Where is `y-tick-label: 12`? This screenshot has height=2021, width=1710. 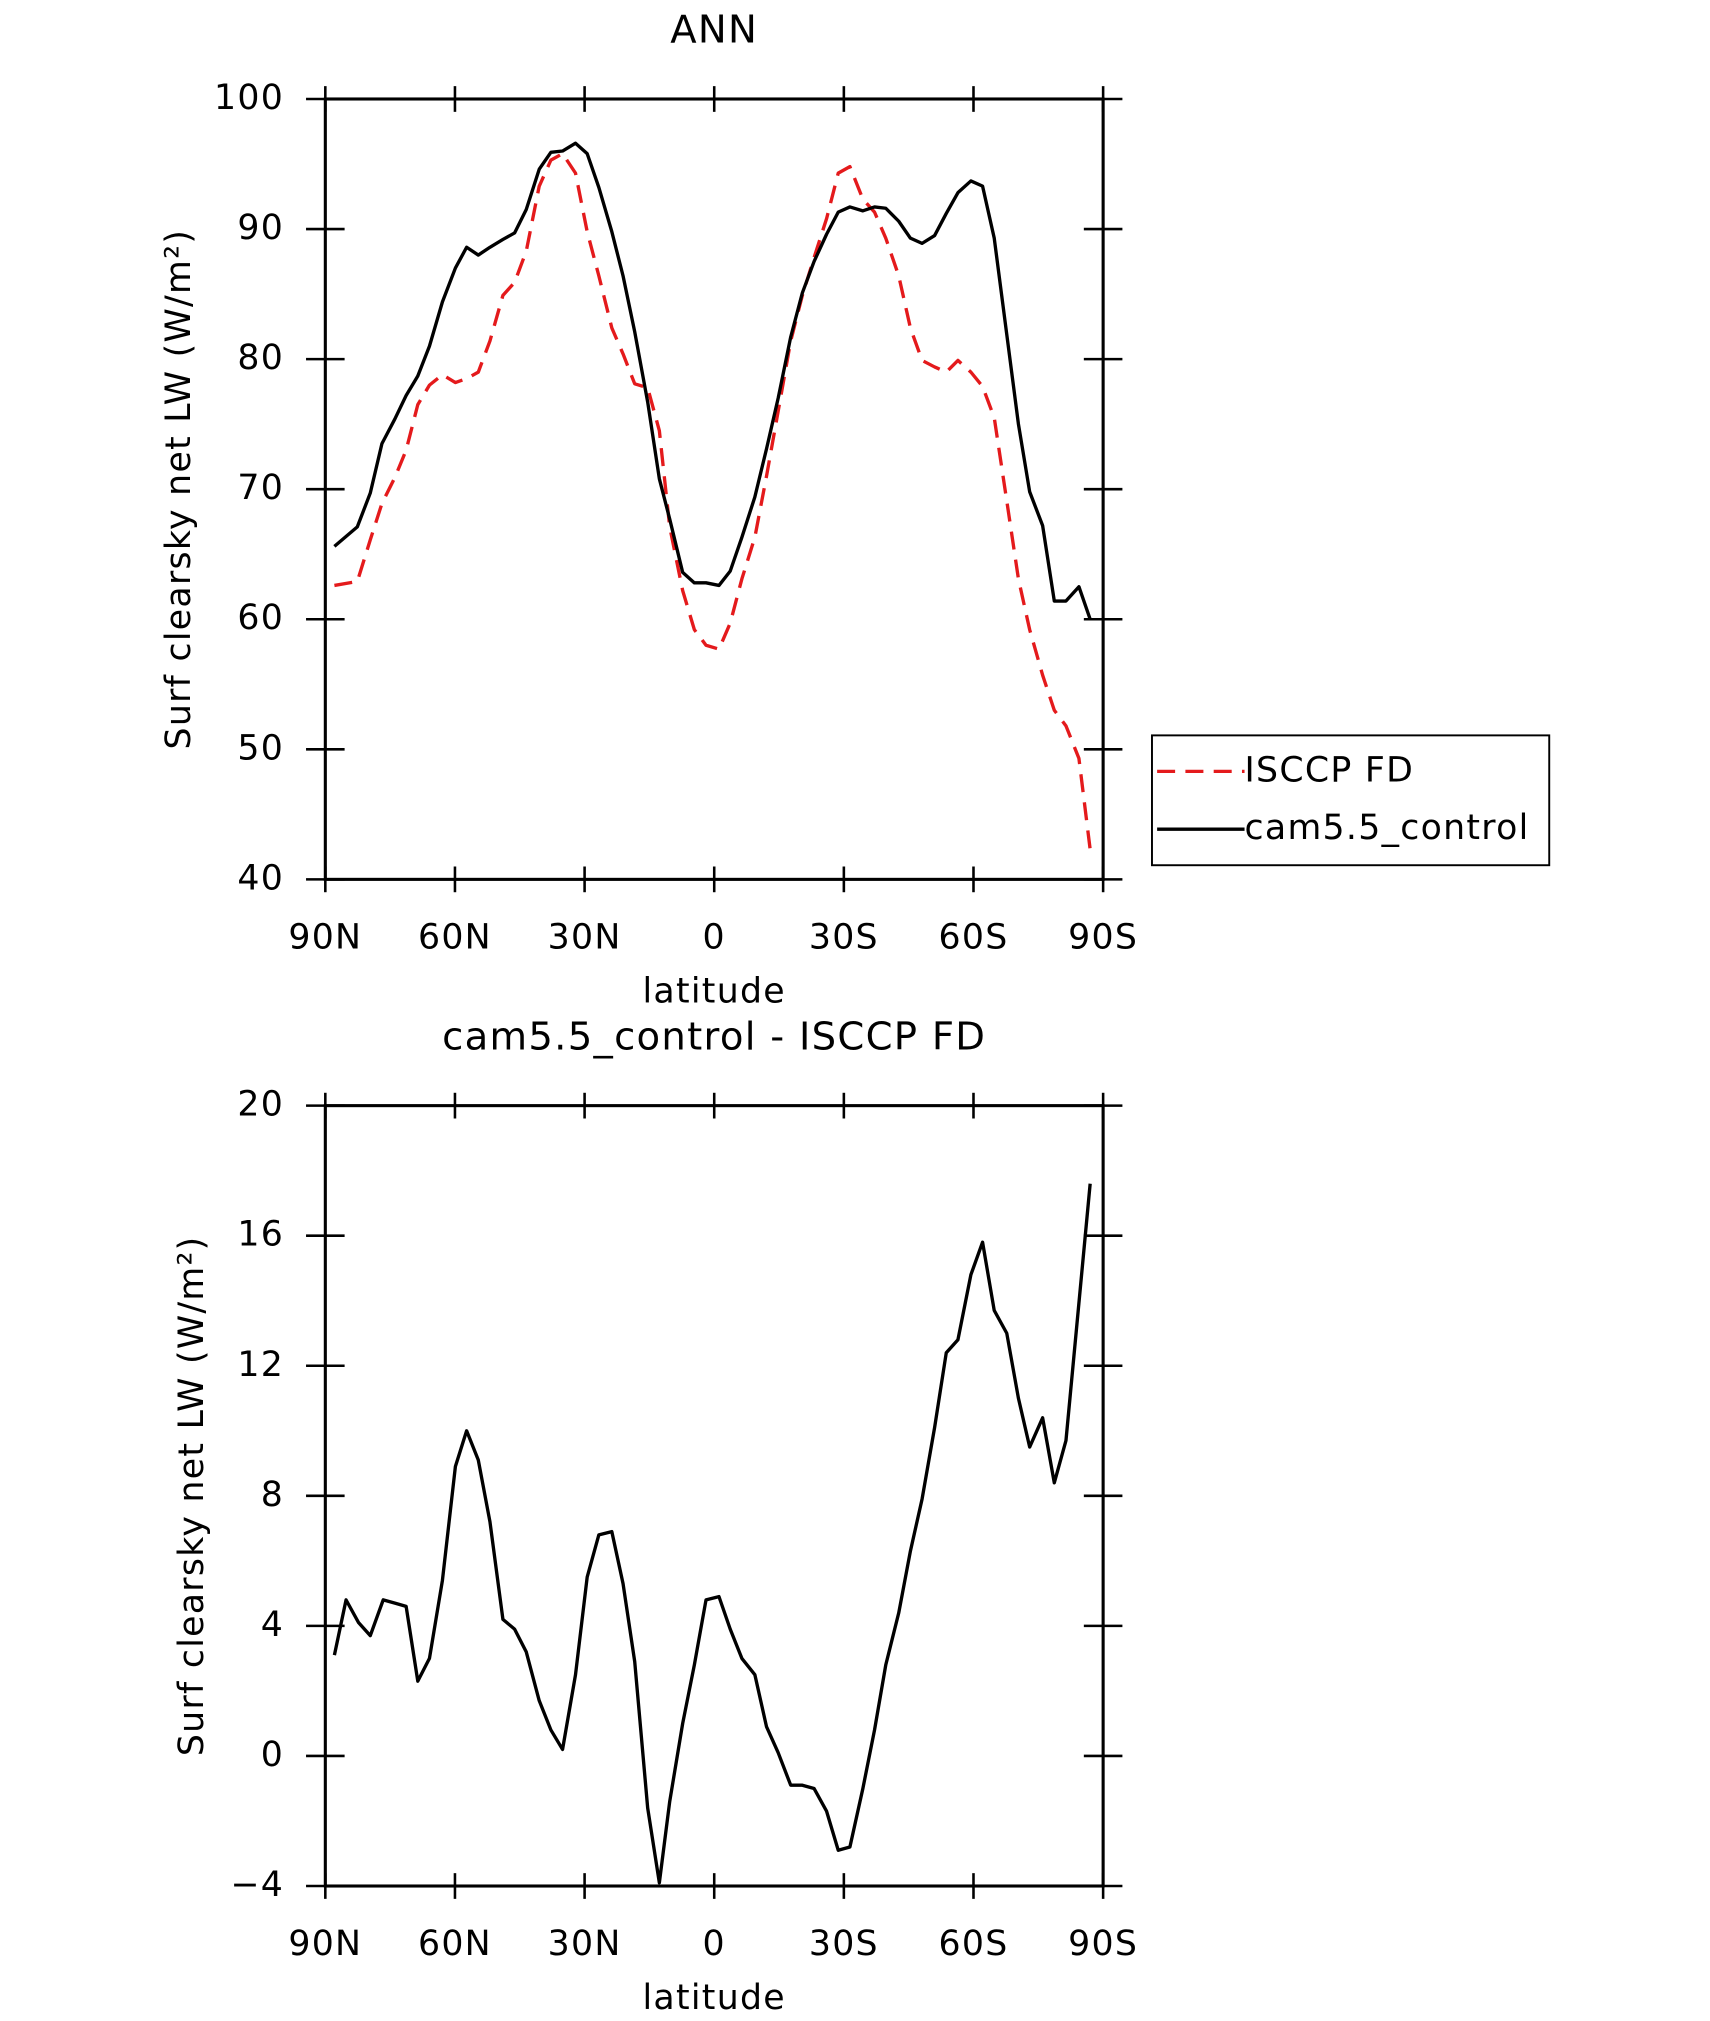 y-tick-label: 12 is located at coordinates (260, 1365).